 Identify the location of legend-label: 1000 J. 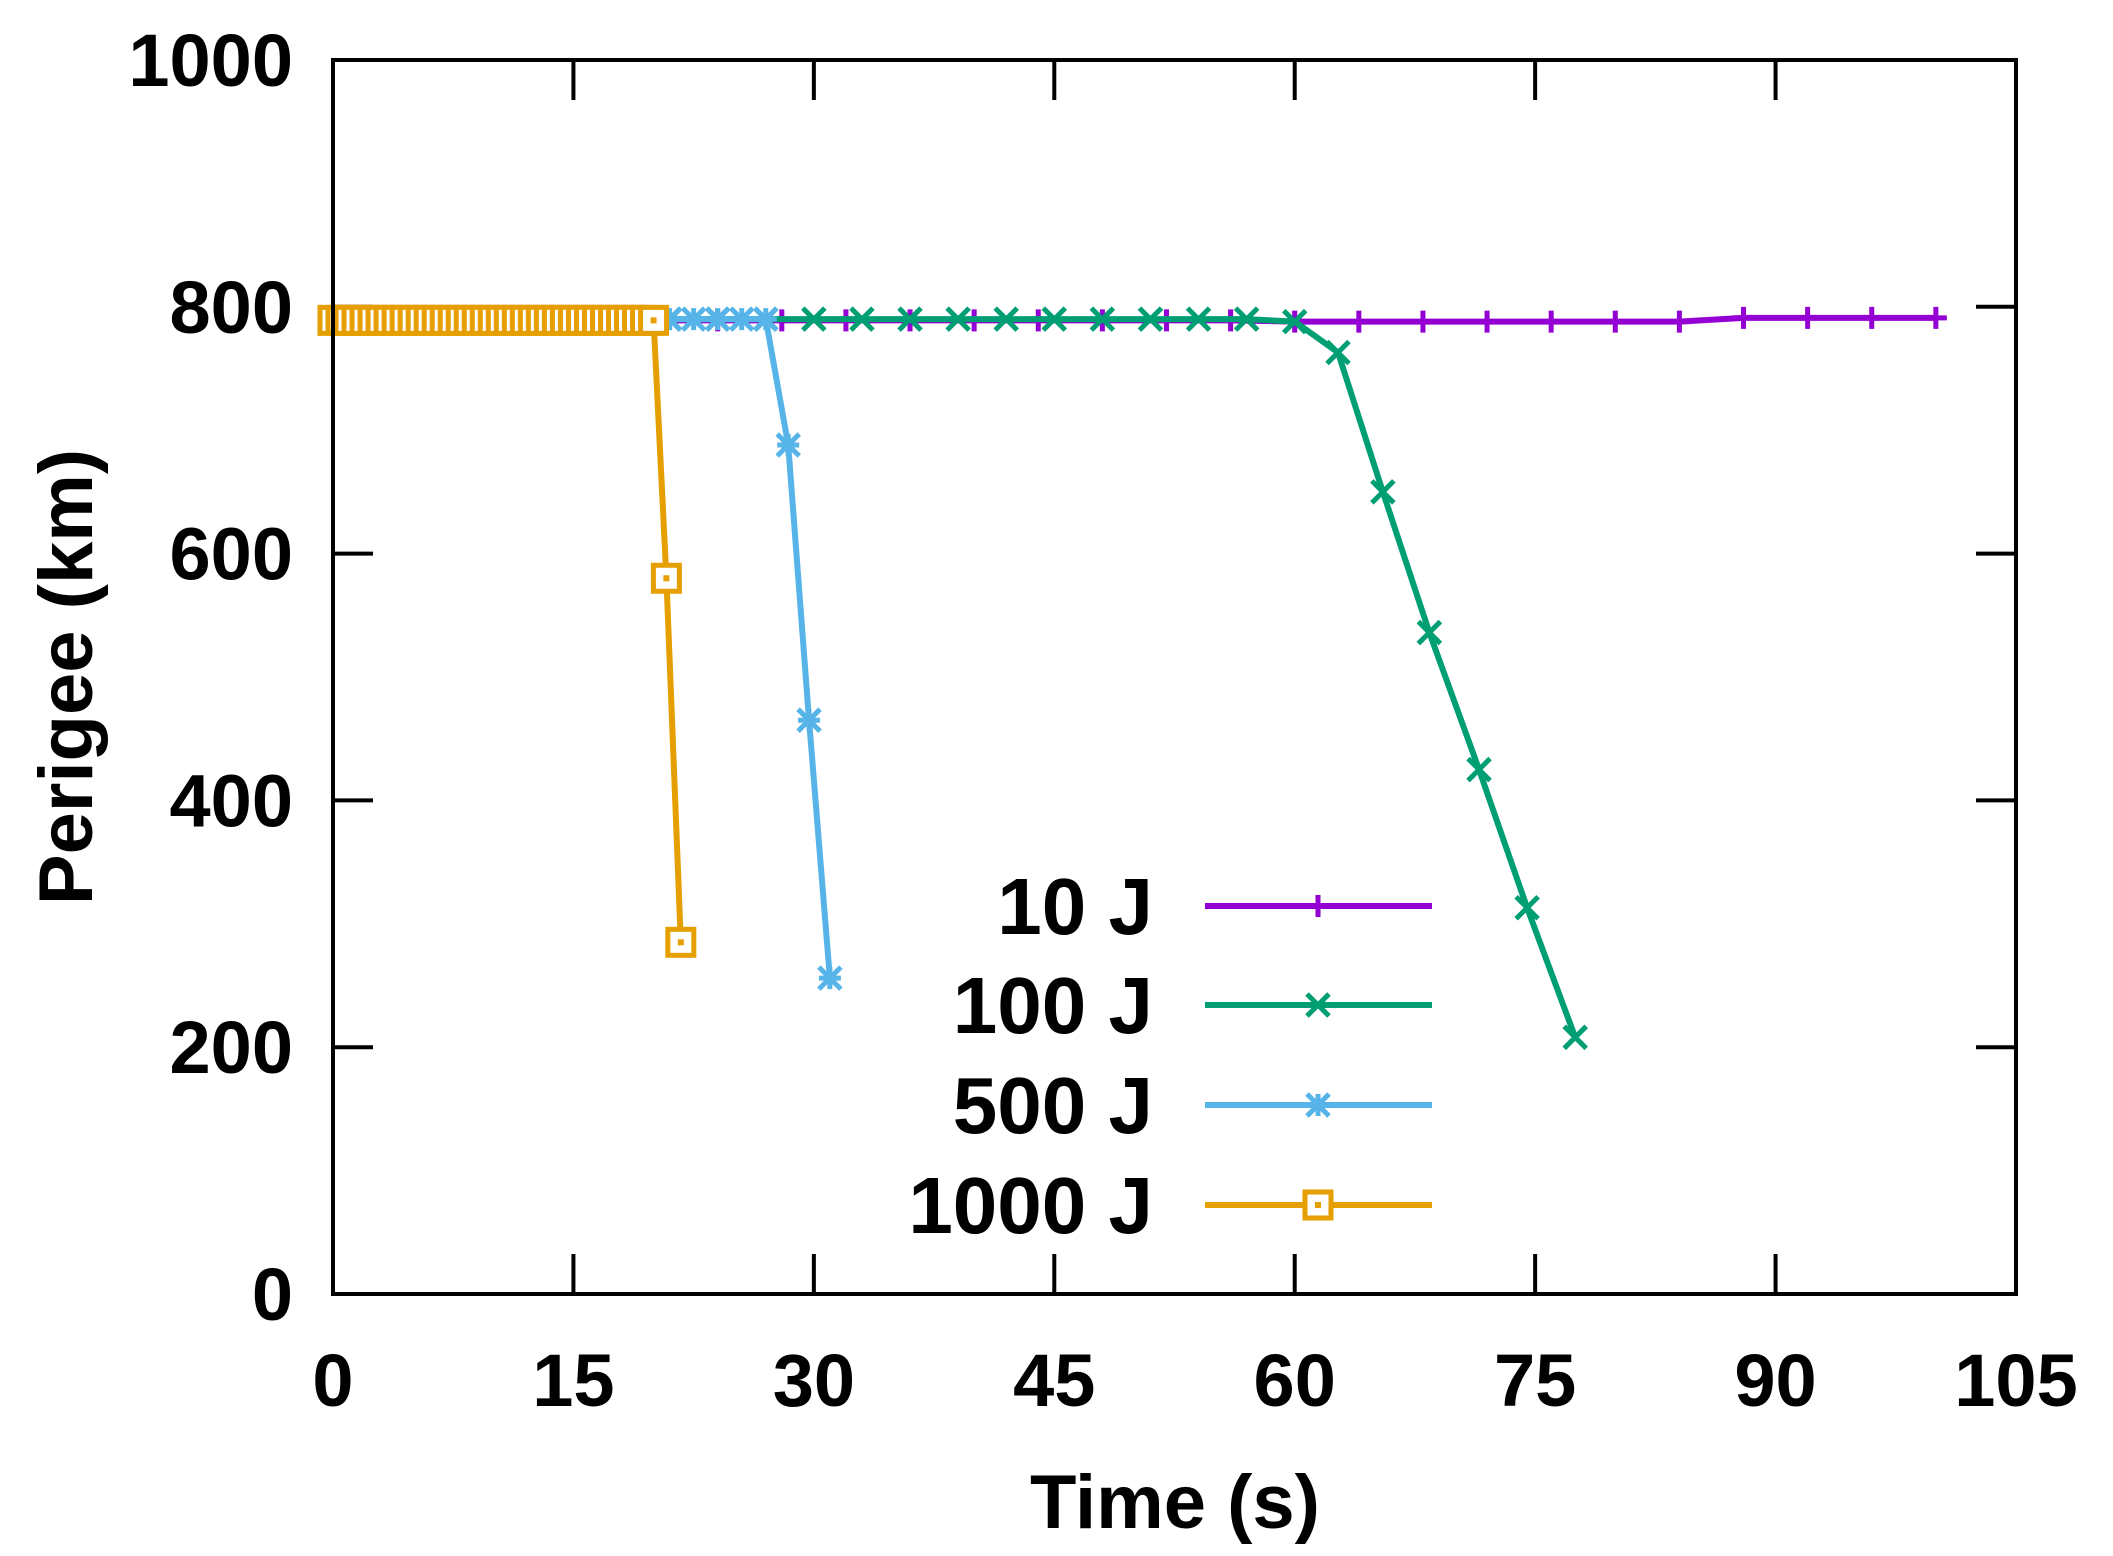
(1030, 1205).